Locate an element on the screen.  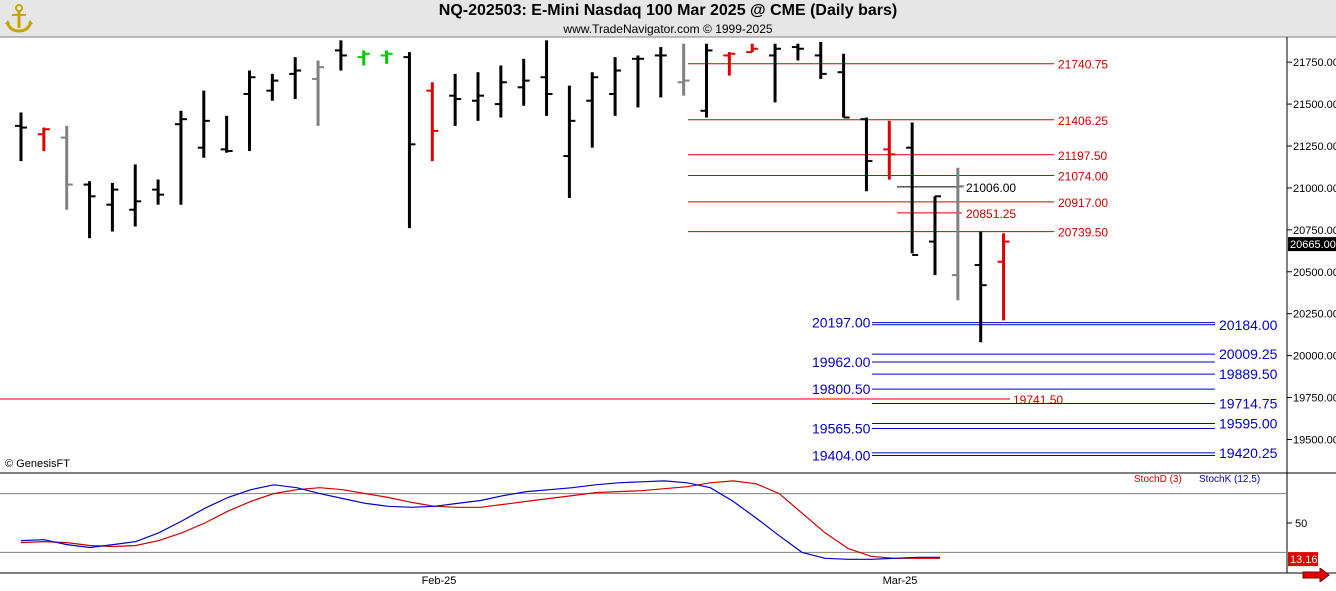
anchor-logo-icon is located at coordinates (19, 18).